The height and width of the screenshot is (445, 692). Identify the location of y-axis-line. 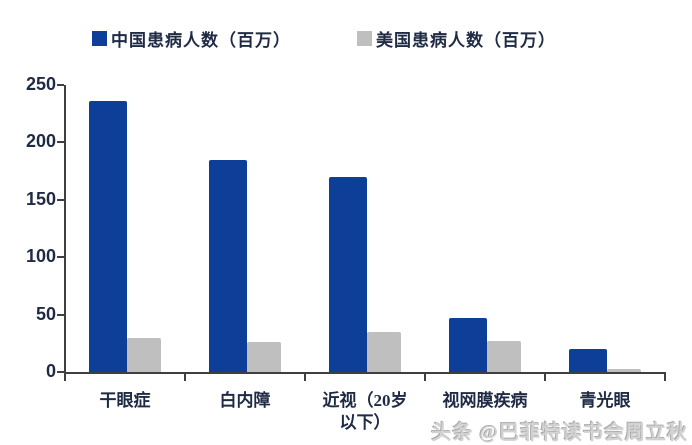
(65, 229).